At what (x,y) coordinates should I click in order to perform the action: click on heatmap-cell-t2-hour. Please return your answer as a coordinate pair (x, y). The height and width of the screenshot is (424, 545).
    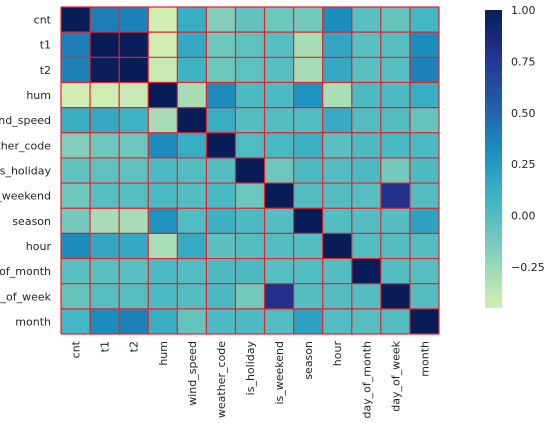
    Looking at the image, I should click on (337, 70).